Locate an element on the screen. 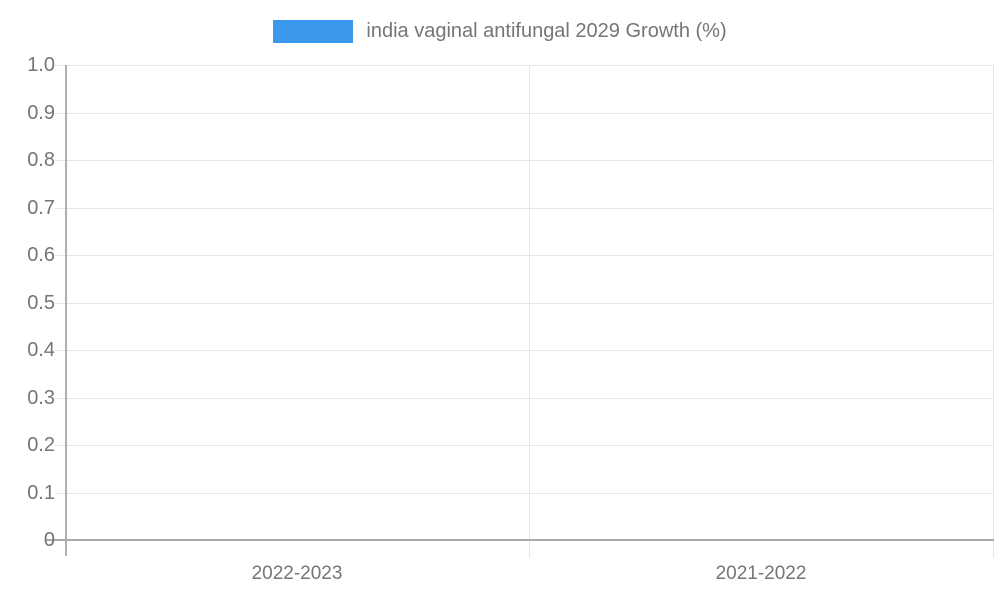 The image size is (1000, 600). y-tick-label: 0.4 is located at coordinates (41, 350).